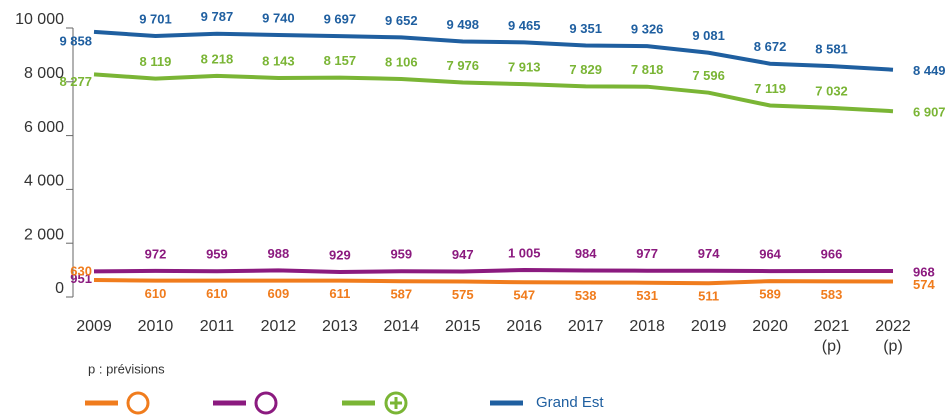 This screenshot has width=950, height=415. Describe the element at coordinates (217, 58) in the screenshot. I see `data-label: 8 218` at that location.